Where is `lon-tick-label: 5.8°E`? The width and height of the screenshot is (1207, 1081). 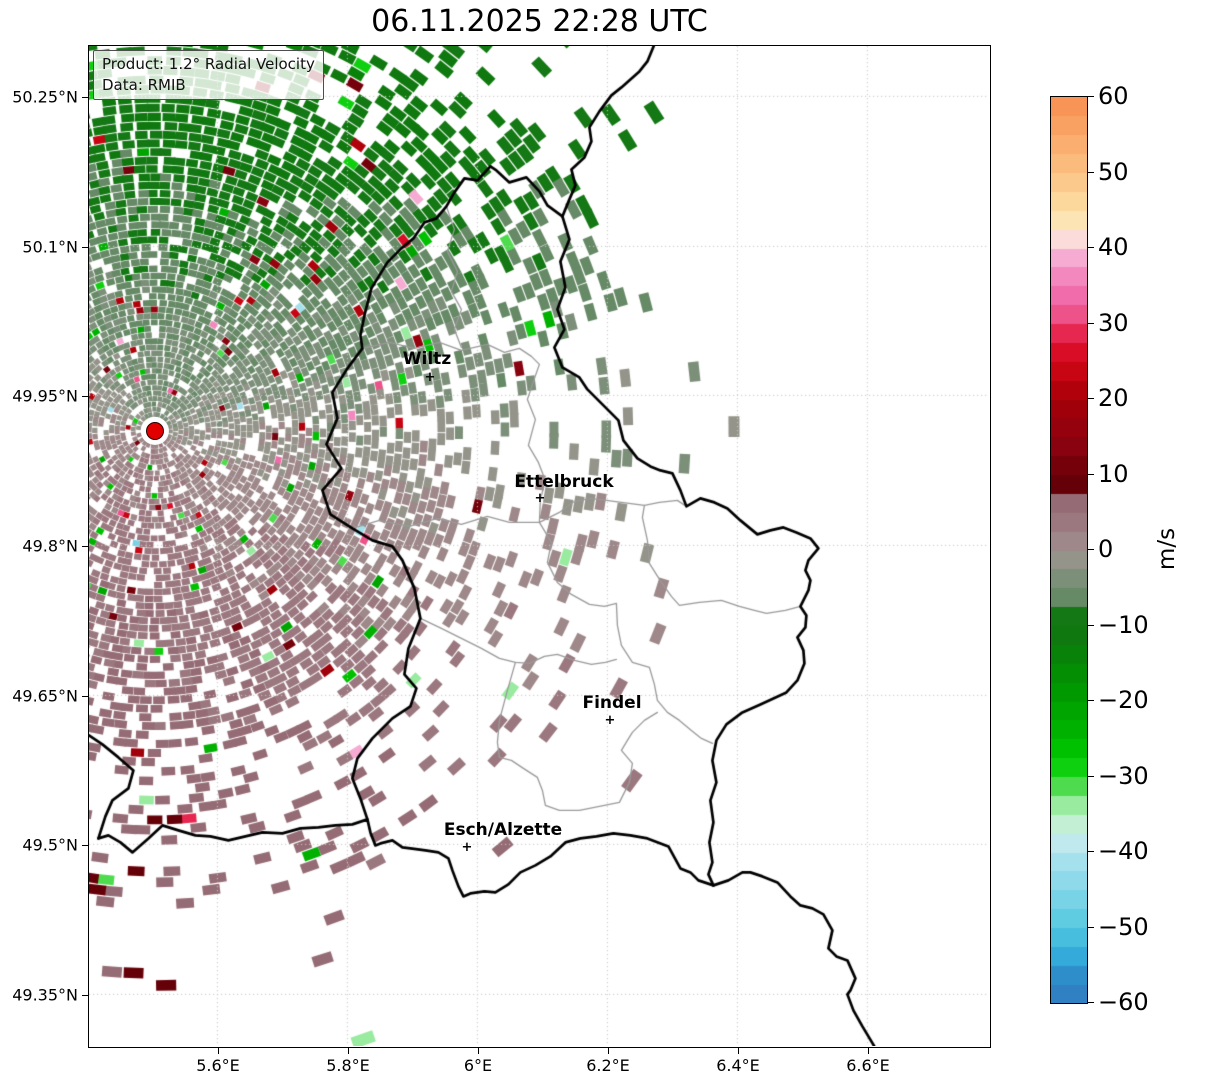 lon-tick-label: 5.8°E is located at coordinates (348, 1065).